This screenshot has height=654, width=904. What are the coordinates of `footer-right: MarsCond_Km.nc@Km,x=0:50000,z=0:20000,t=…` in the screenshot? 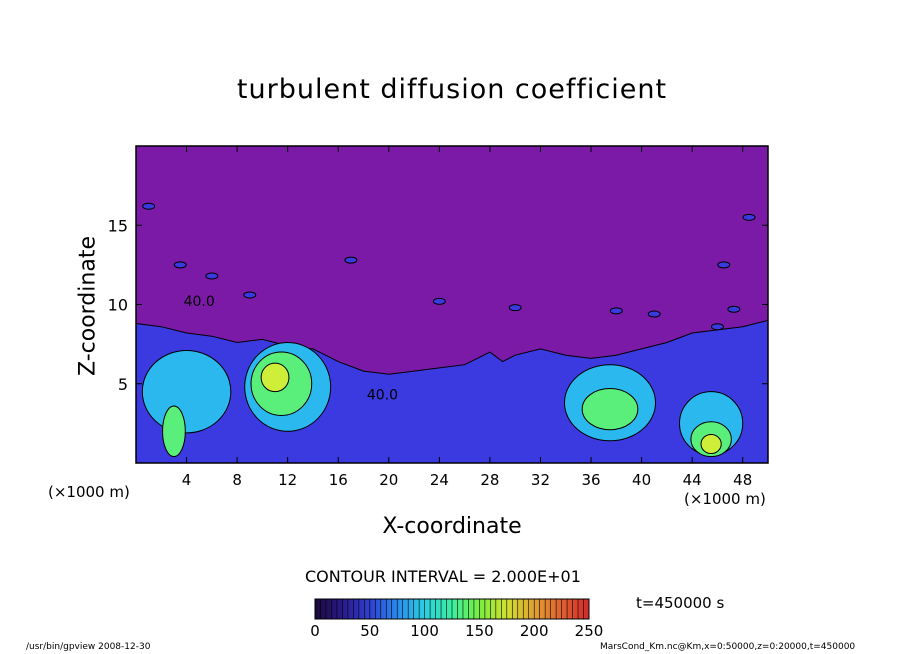 It's located at (728, 647).